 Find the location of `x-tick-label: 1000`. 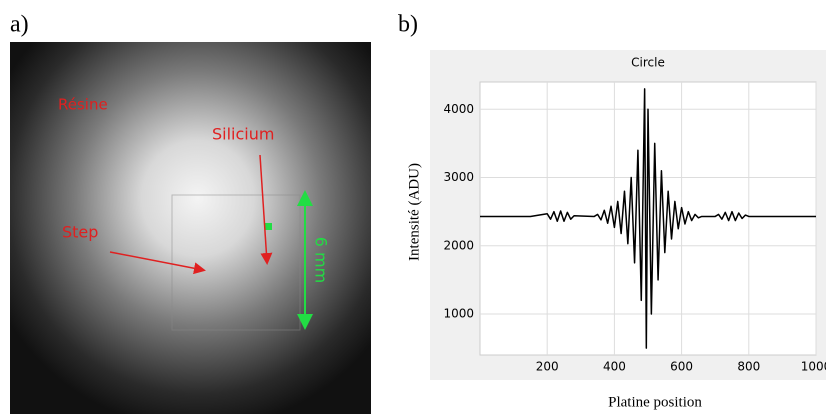

x-tick-label: 1000 is located at coordinates (813, 367).